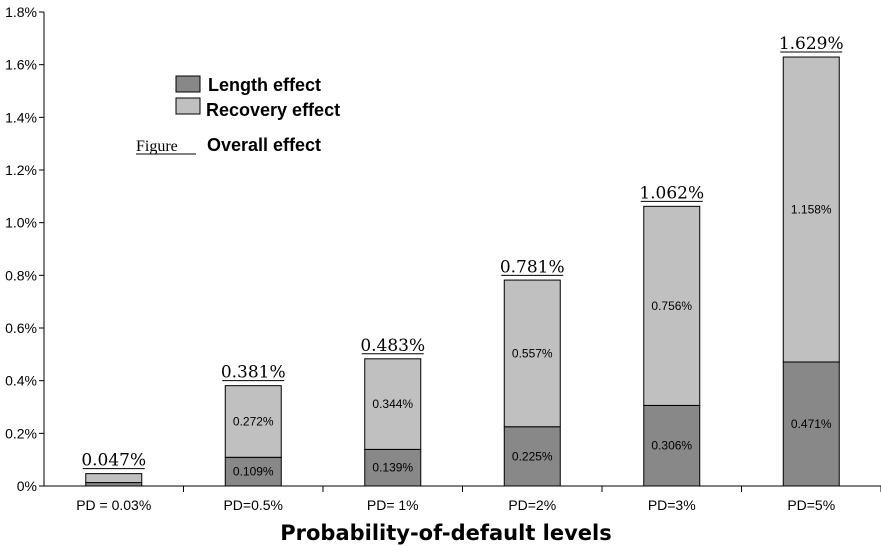  What do you see at coordinates (671, 193) in the screenshot?
I see `total-value-label: 1.062%` at bounding box center [671, 193].